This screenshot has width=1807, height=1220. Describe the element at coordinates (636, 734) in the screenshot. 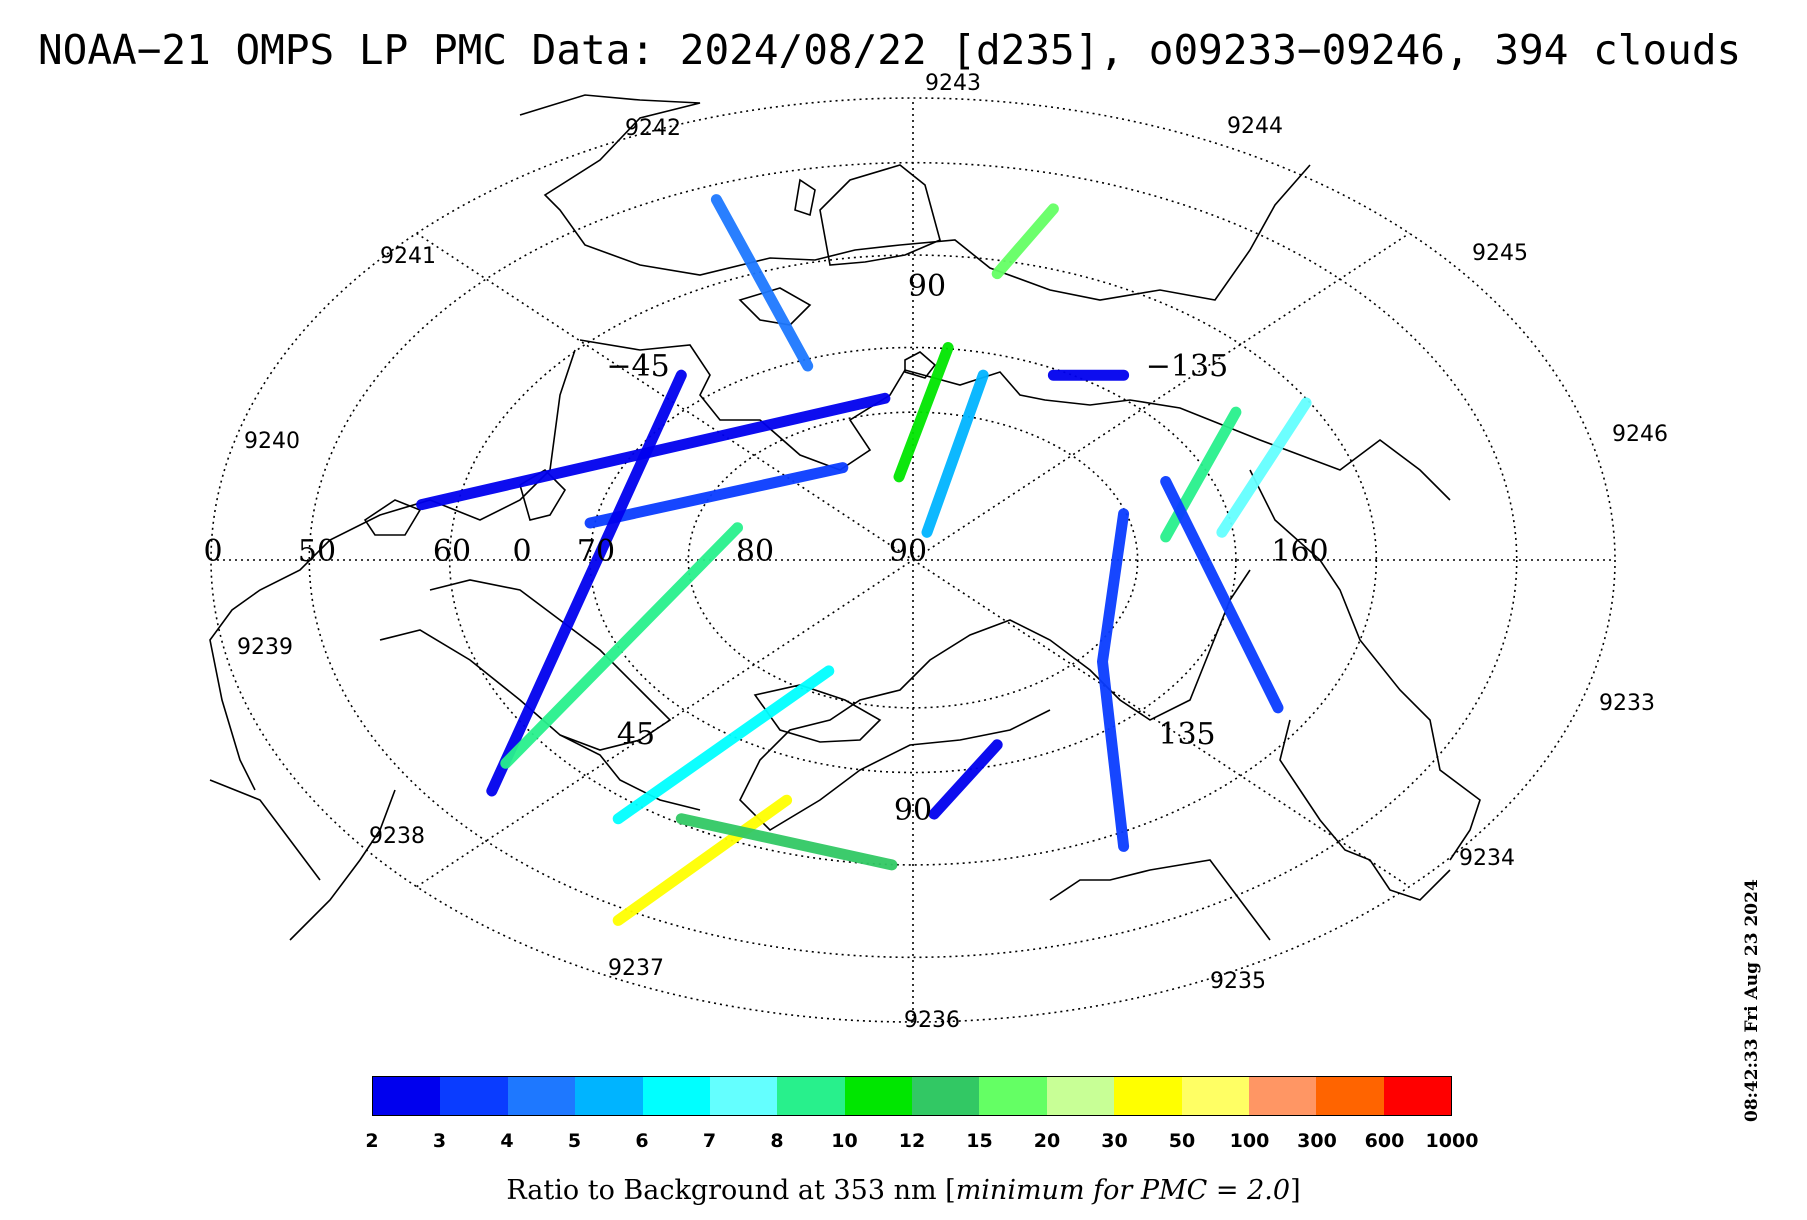

I see `longitude-label: 45` at that location.